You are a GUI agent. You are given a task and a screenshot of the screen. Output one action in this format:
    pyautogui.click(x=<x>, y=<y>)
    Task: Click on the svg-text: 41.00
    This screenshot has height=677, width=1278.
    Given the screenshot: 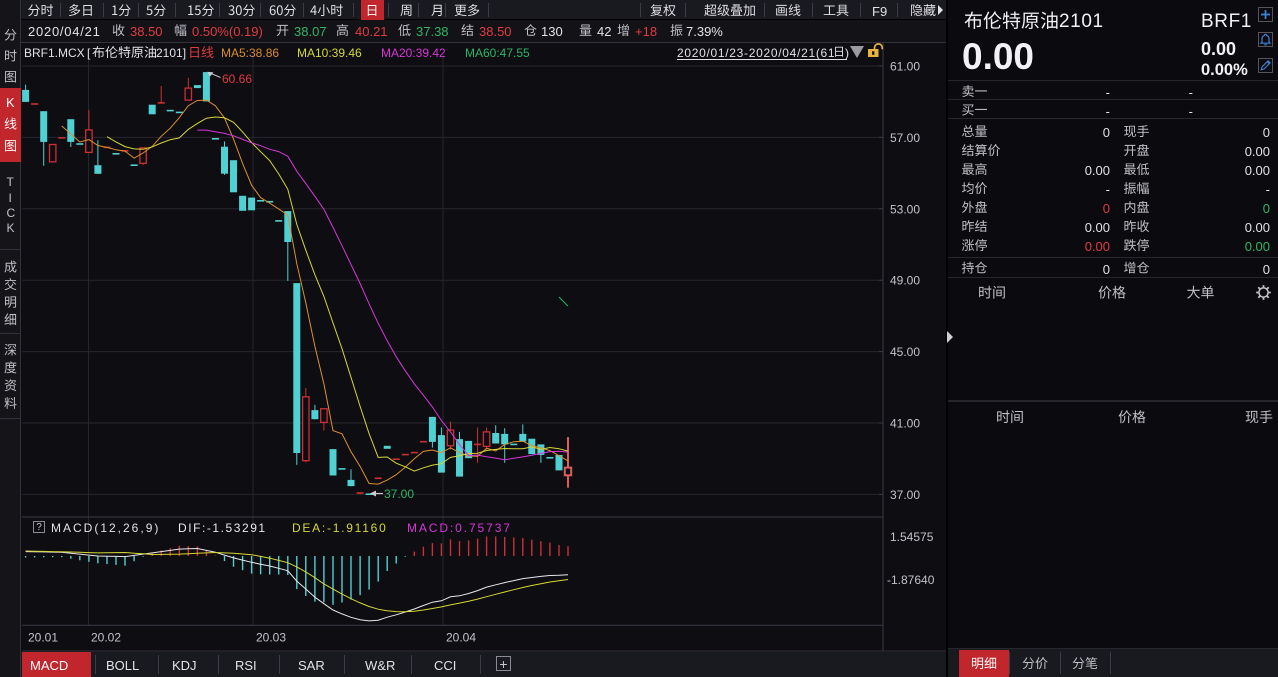 What is the action you would take?
    pyautogui.click(x=905, y=424)
    